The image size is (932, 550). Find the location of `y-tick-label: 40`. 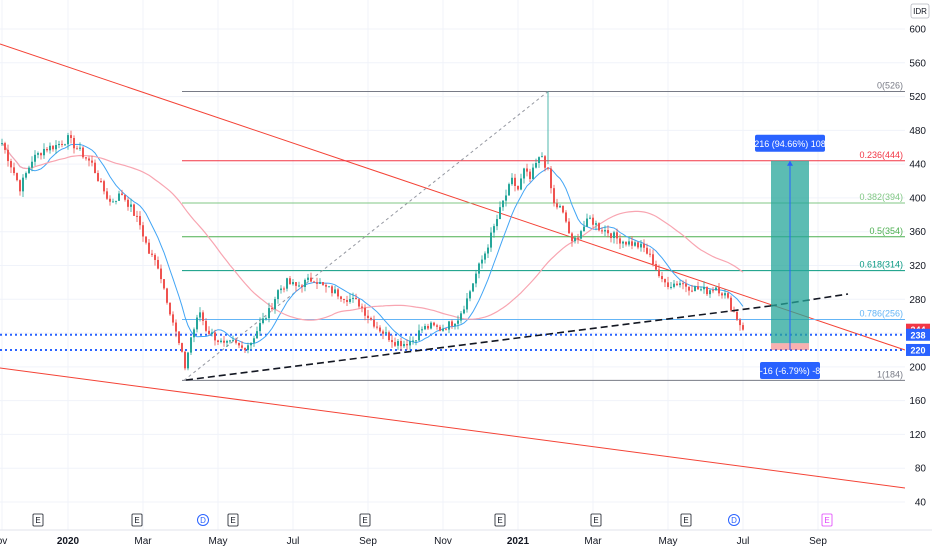

y-tick-label: 40 is located at coordinates (921, 503).